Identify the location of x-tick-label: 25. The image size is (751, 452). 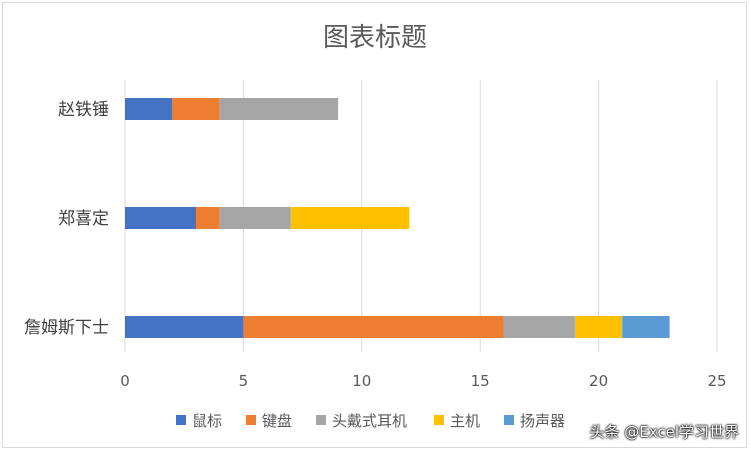
(716, 381).